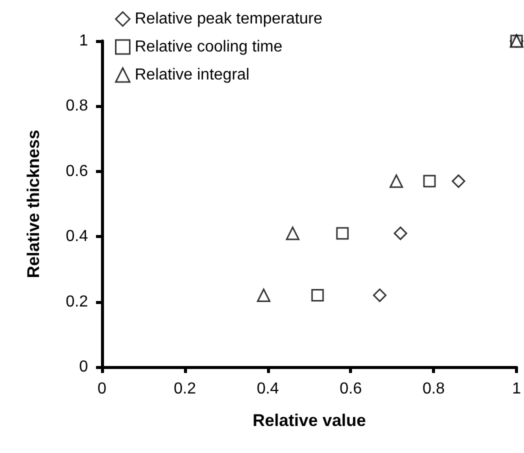 The image size is (524, 453). I want to click on y-axis-title: Relative thickness, so click(33, 204).